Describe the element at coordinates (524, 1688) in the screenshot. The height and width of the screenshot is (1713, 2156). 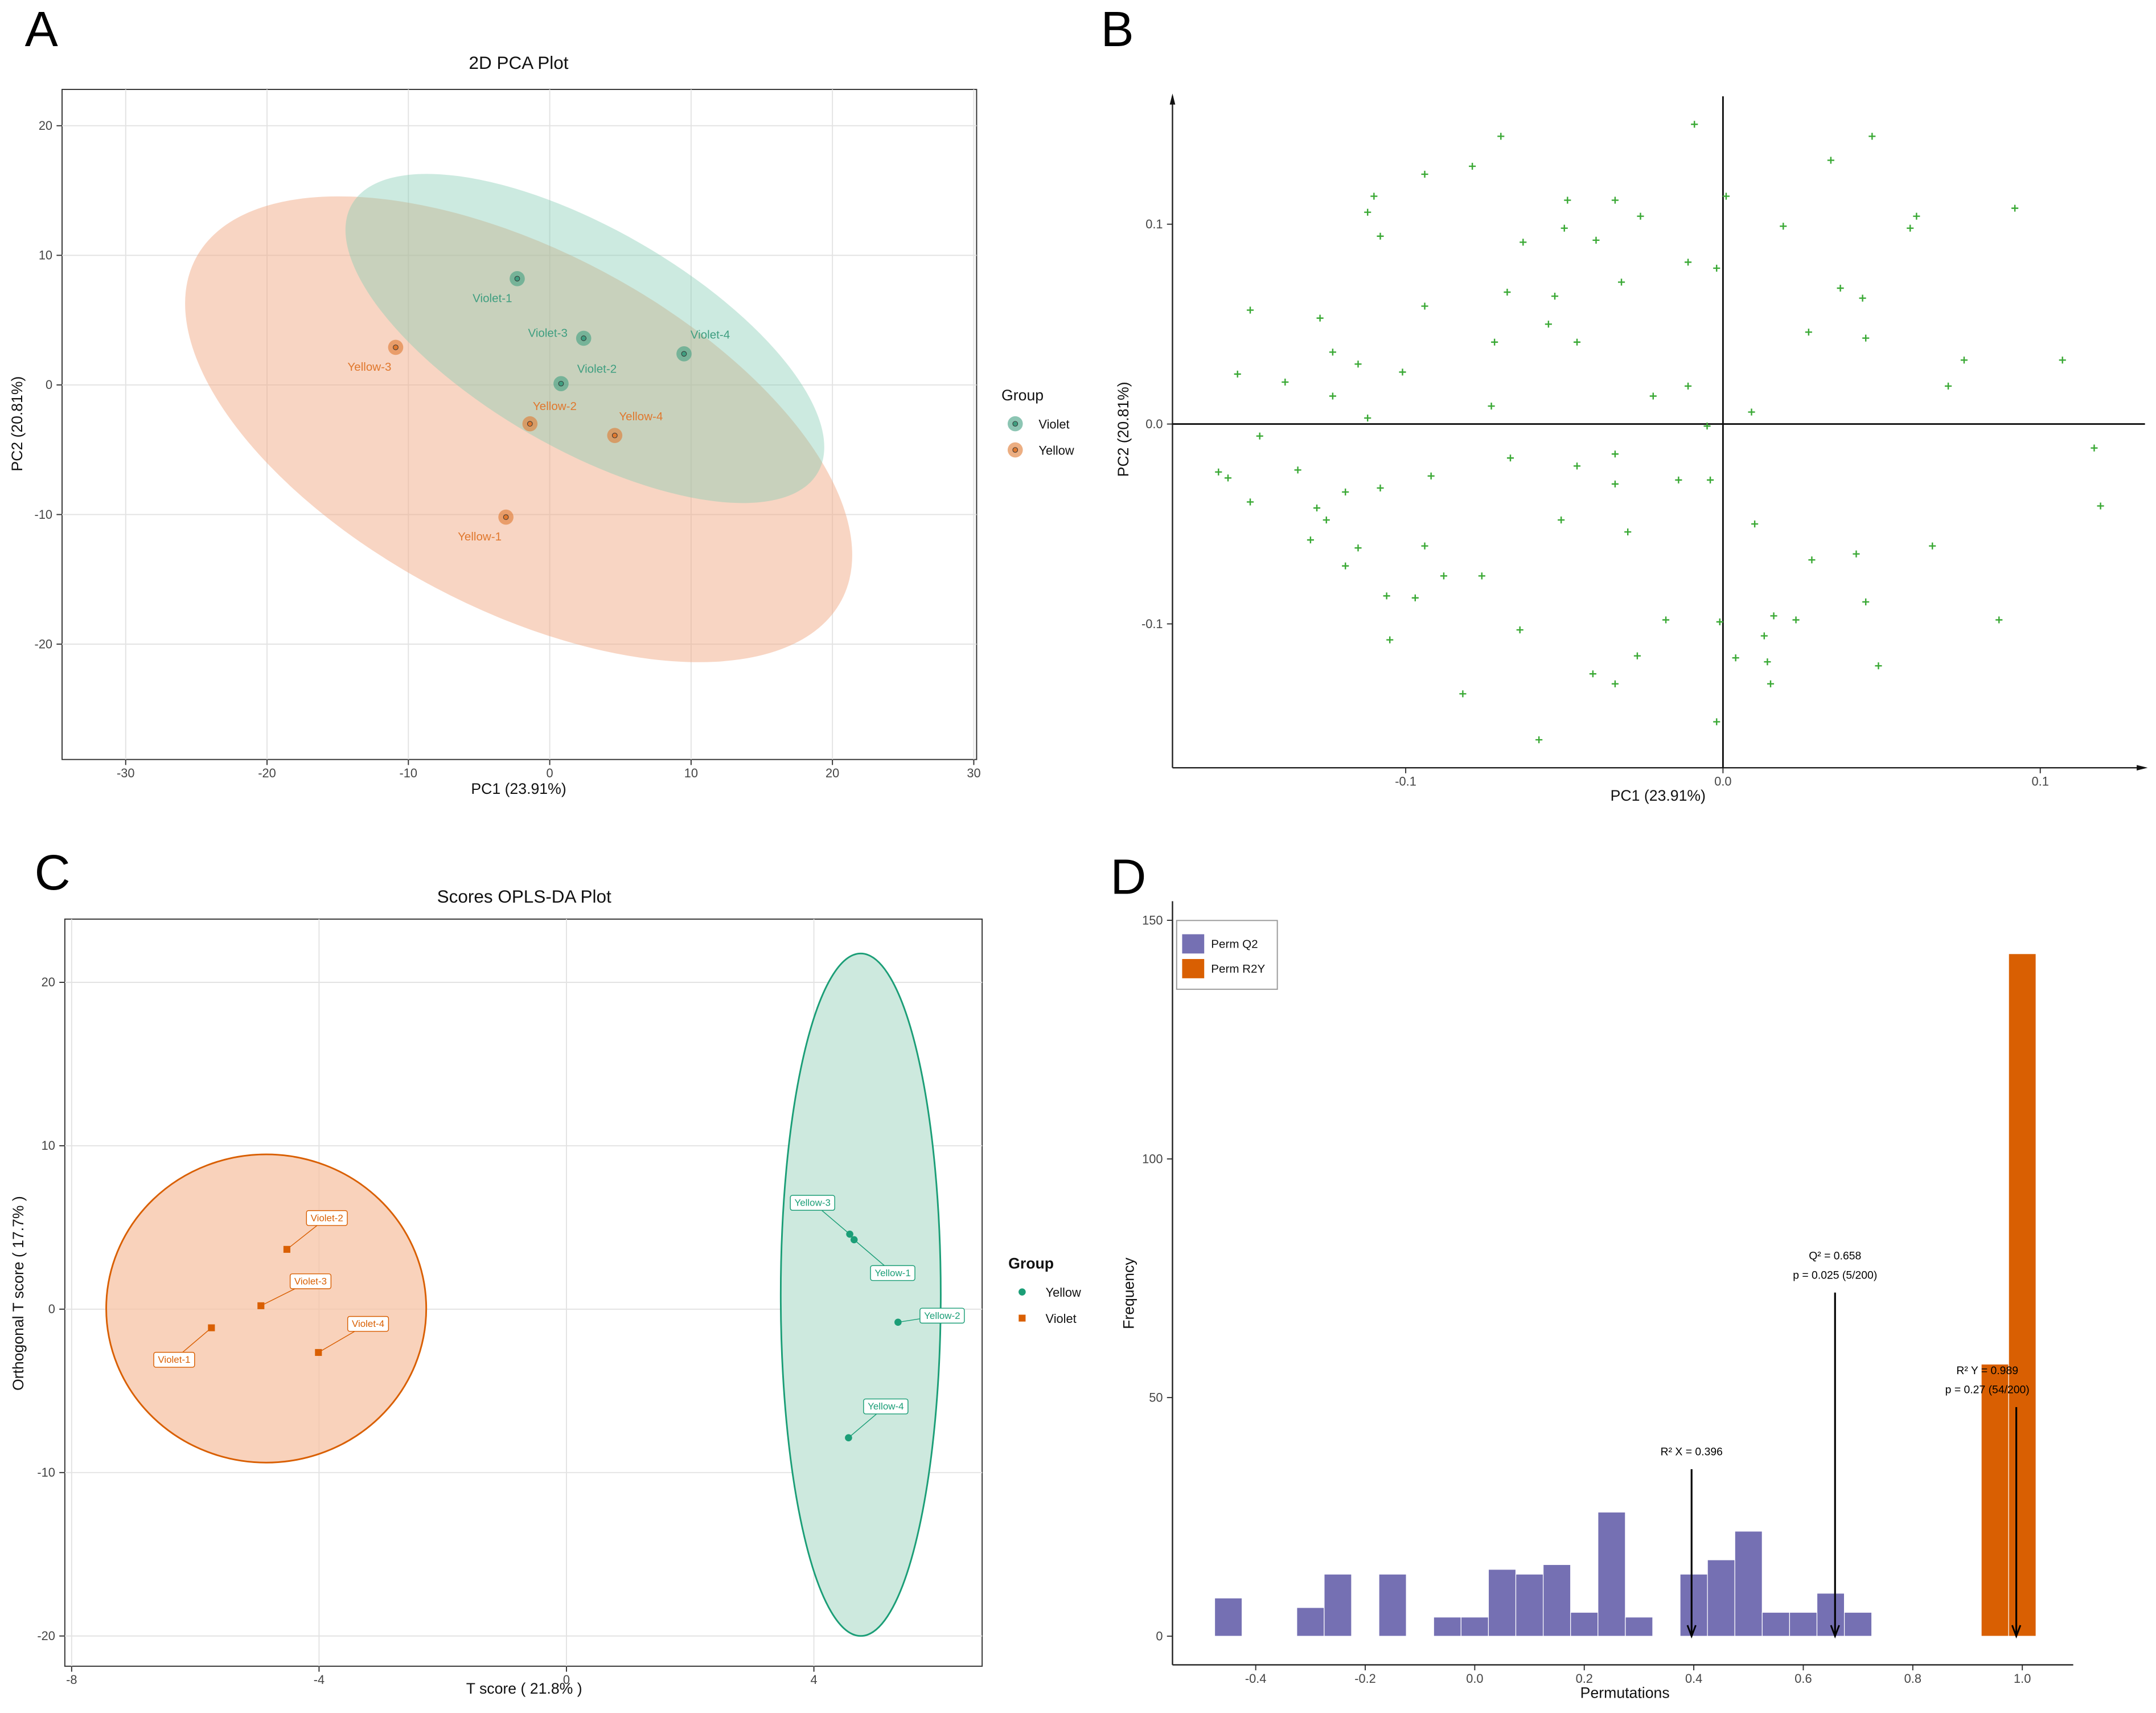
I see `x-axis-title: T score ( 21.8% )` at that location.